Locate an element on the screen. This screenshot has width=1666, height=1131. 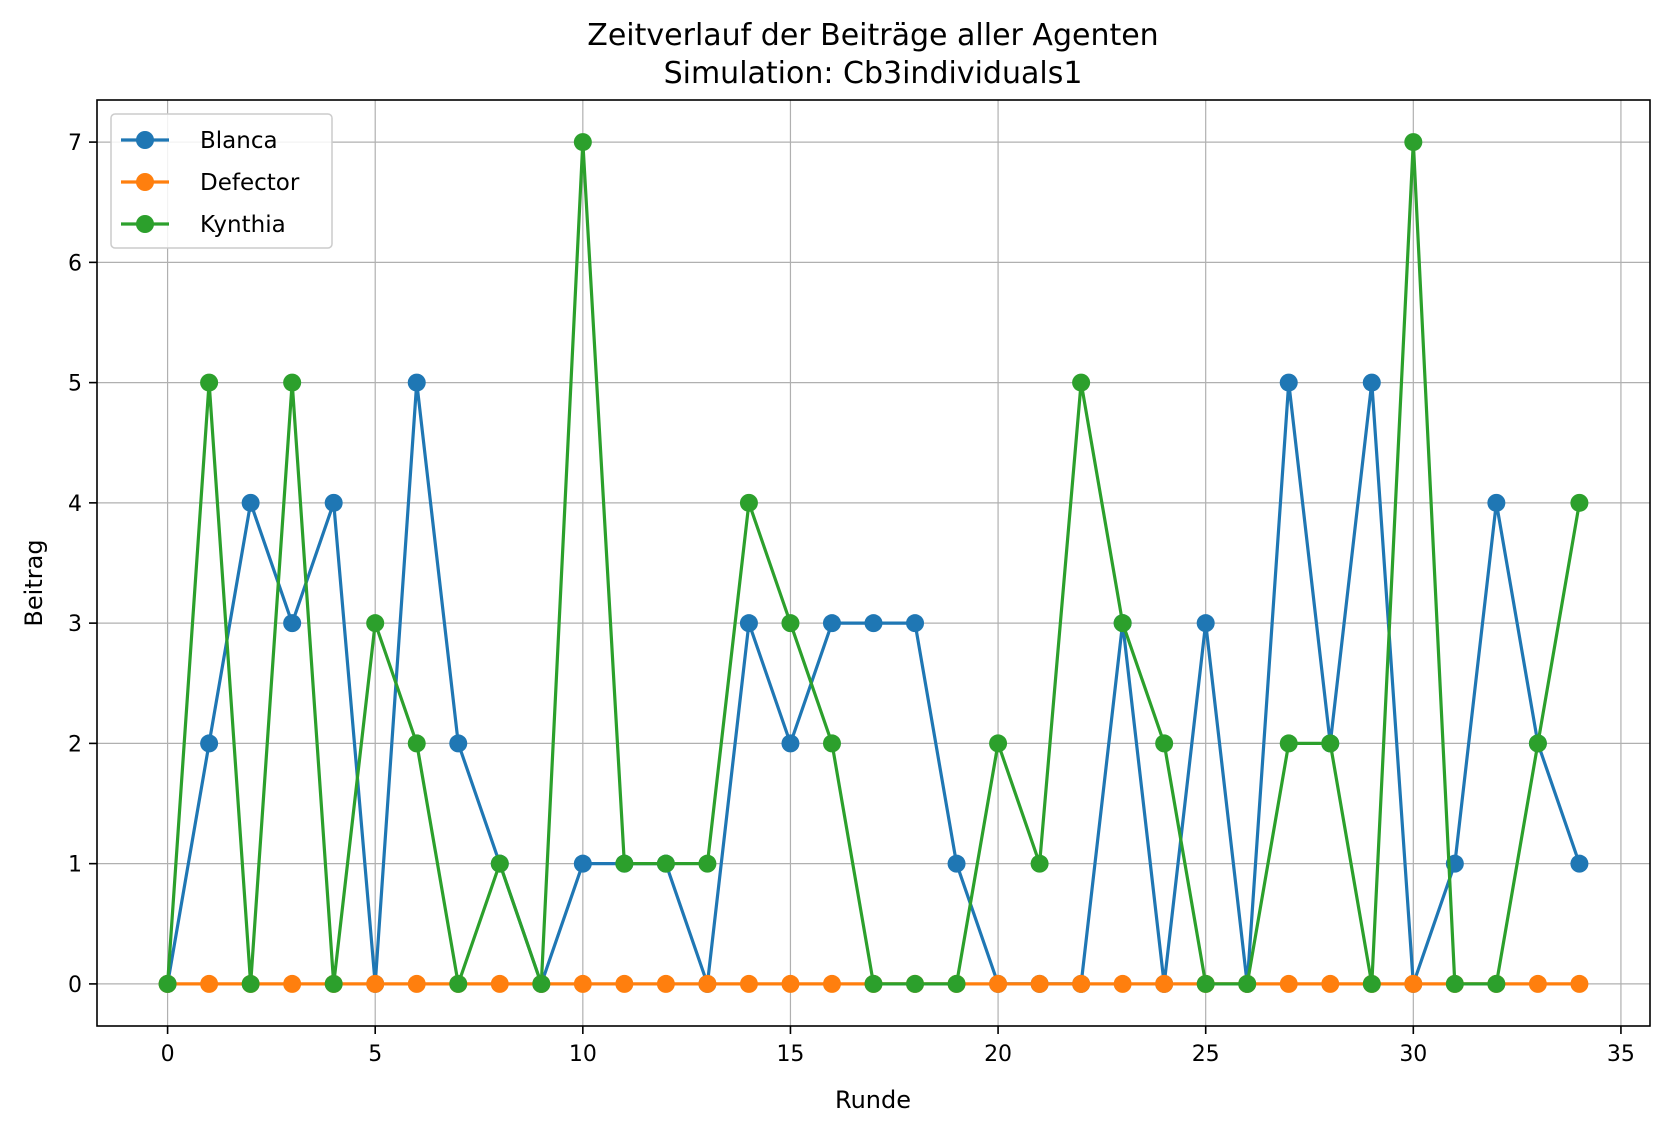
y-tick-label: 0 is located at coordinates (75, 985).